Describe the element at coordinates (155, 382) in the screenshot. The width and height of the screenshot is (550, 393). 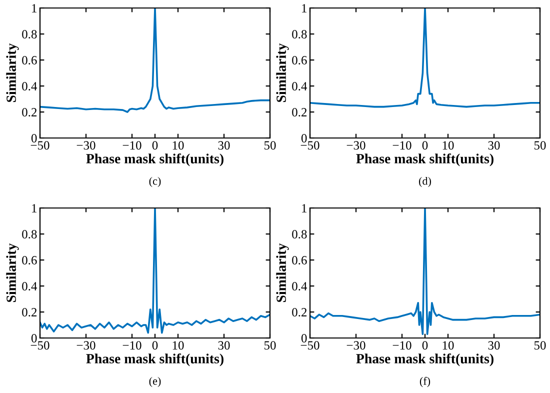
I see `text: (e)` at that location.